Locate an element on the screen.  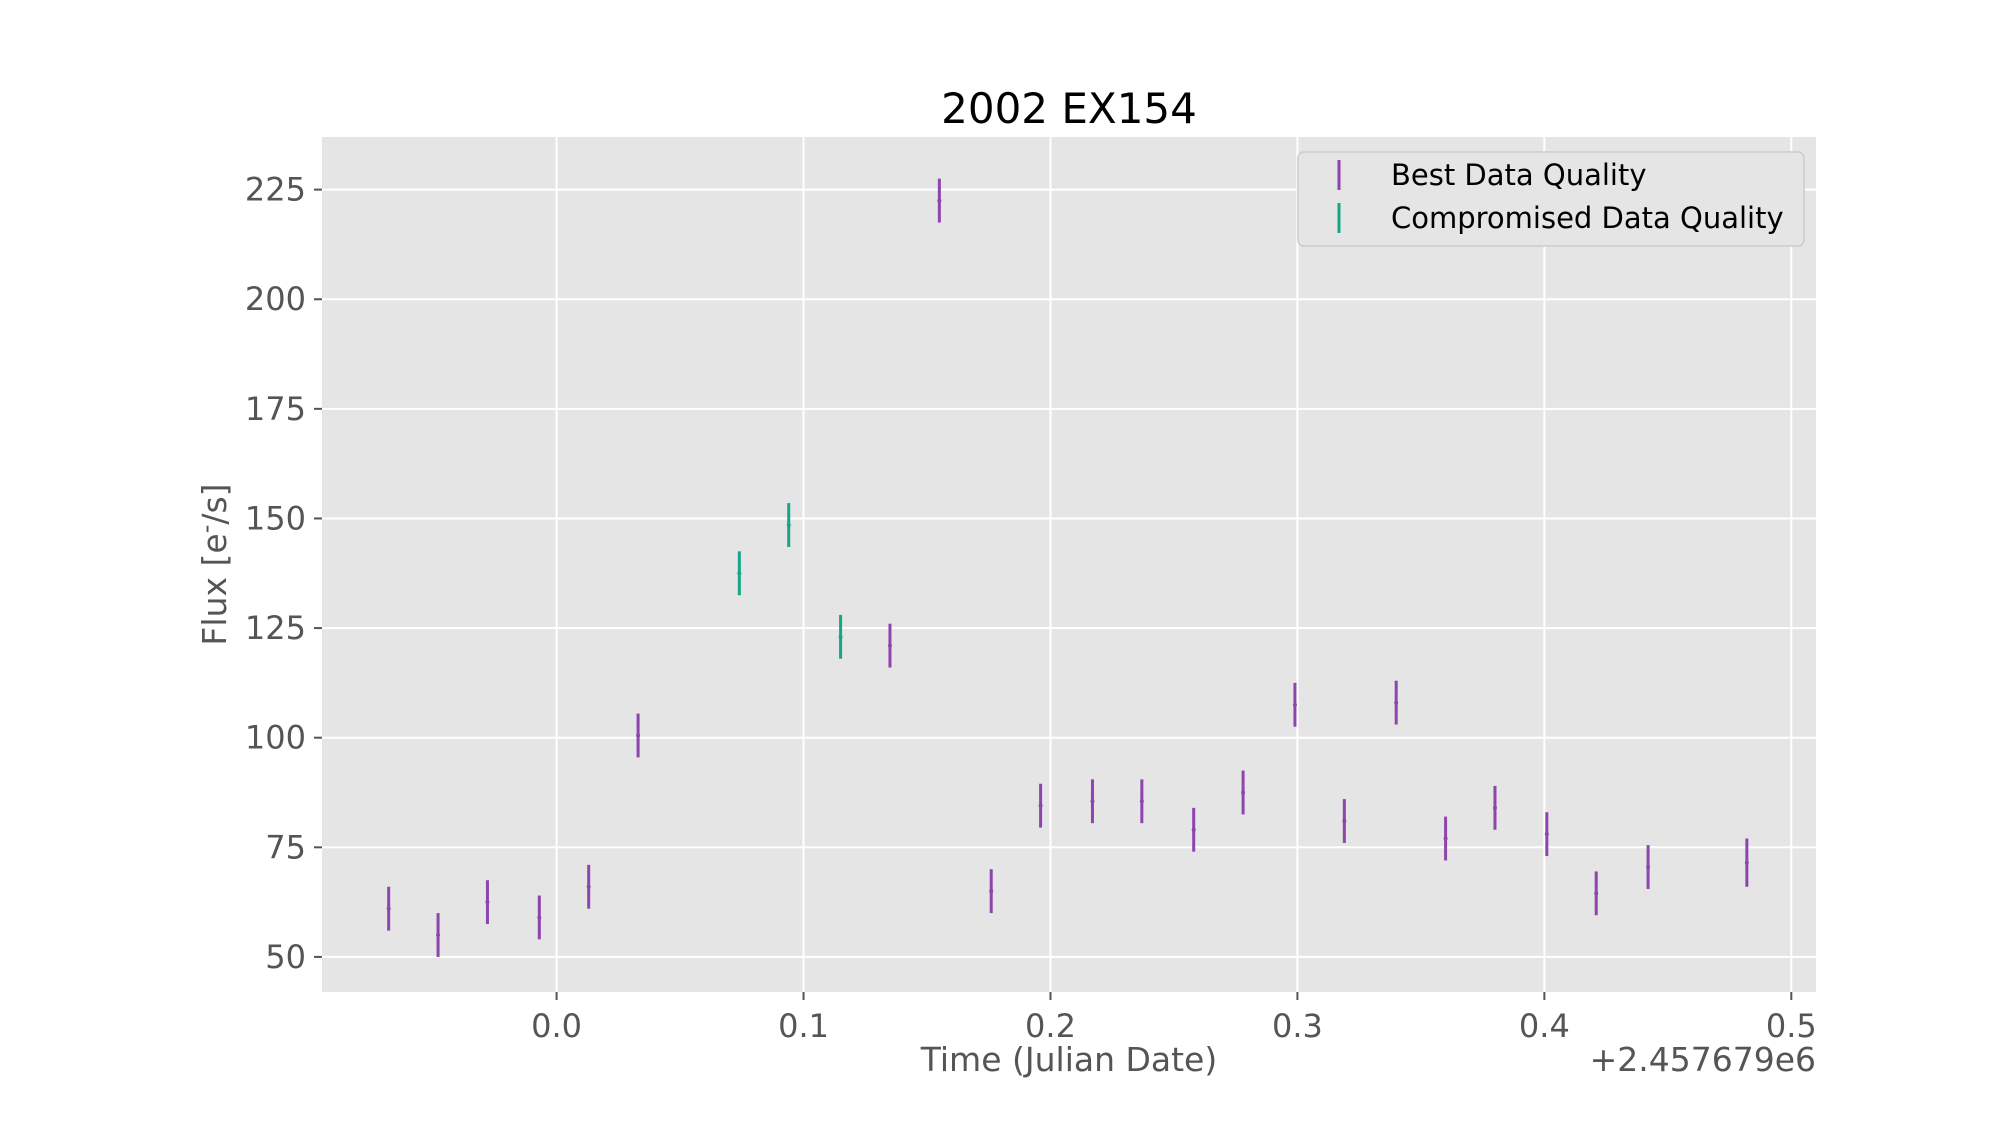
y-tick-label: 125 is located at coordinates (275, 628).